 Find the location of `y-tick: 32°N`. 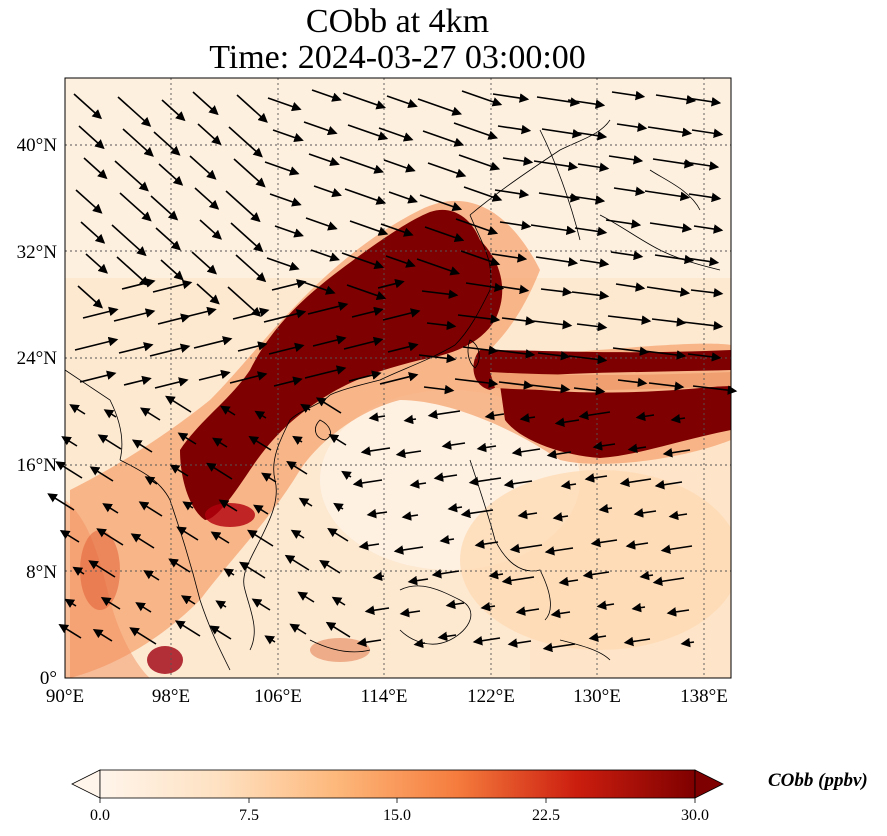

y-tick: 32°N is located at coordinates (37, 252).